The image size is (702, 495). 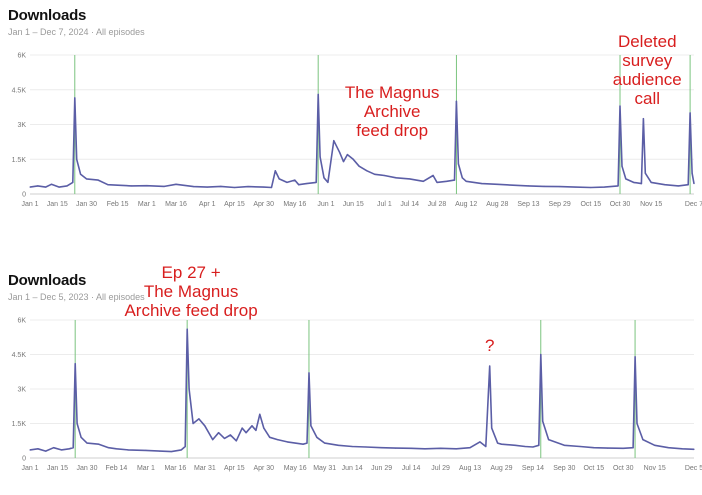 I want to click on x-tick-label: Jul 14, so click(x=409, y=204).